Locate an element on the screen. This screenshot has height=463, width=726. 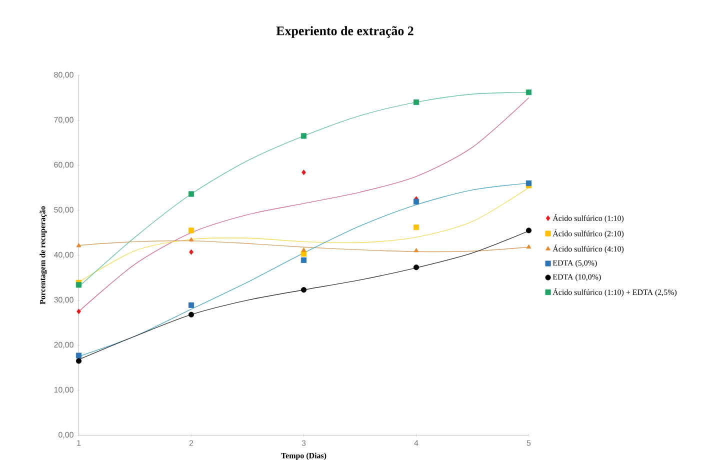
chart-title: Experiento de extração 2 is located at coordinates (345, 32).